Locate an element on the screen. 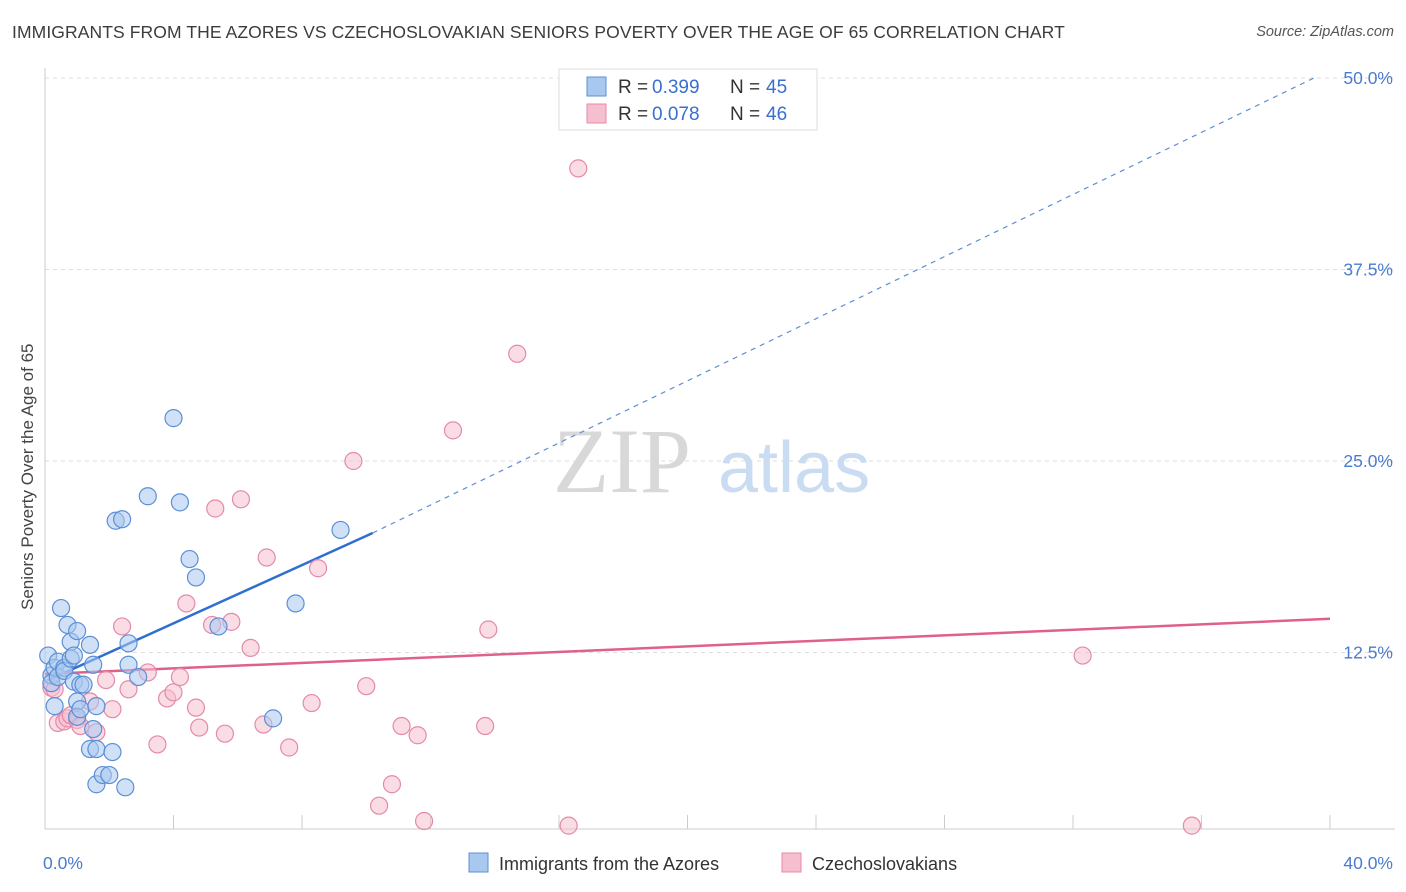 The width and height of the screenshot is (1406, 892). series-legend-label-blue: Immigrants from the Azores is located at coordinates (609, 864).